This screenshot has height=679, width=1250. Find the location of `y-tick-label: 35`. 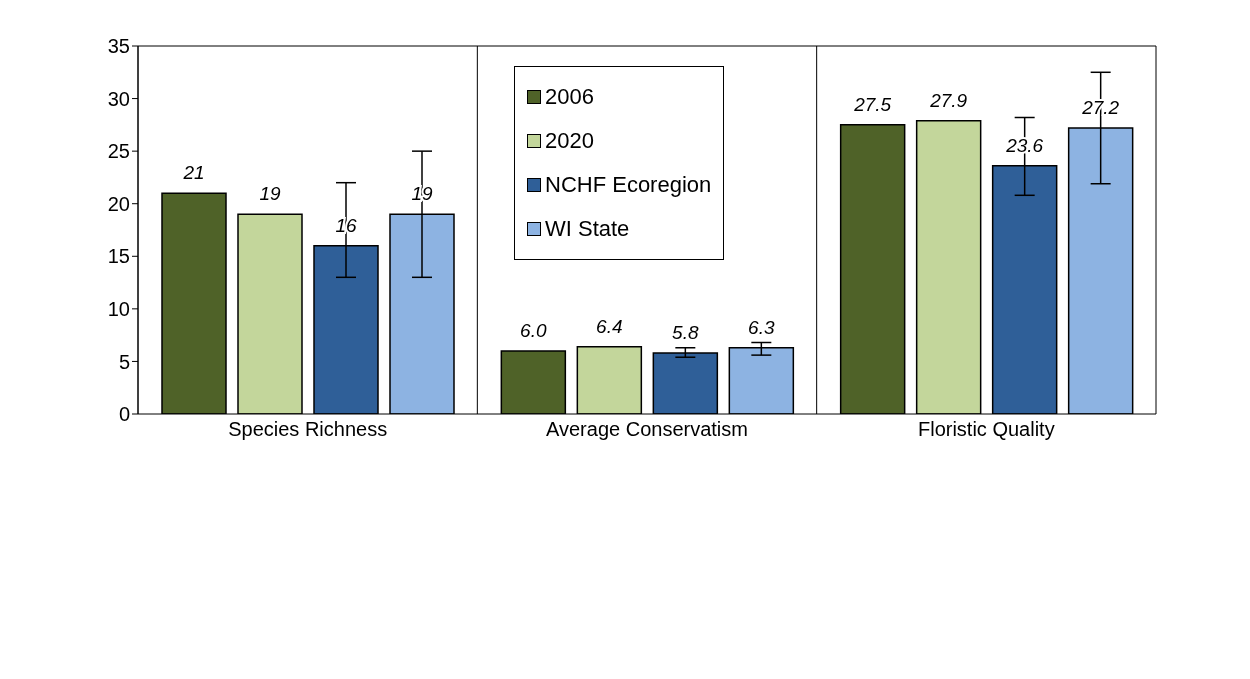

y-tick-label: 35 is located at coordinates (118, 46).